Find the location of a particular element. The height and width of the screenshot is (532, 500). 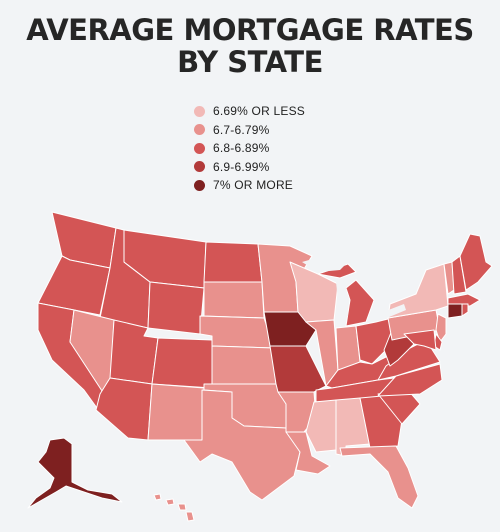

state-co is located at coordinates (182, 363).